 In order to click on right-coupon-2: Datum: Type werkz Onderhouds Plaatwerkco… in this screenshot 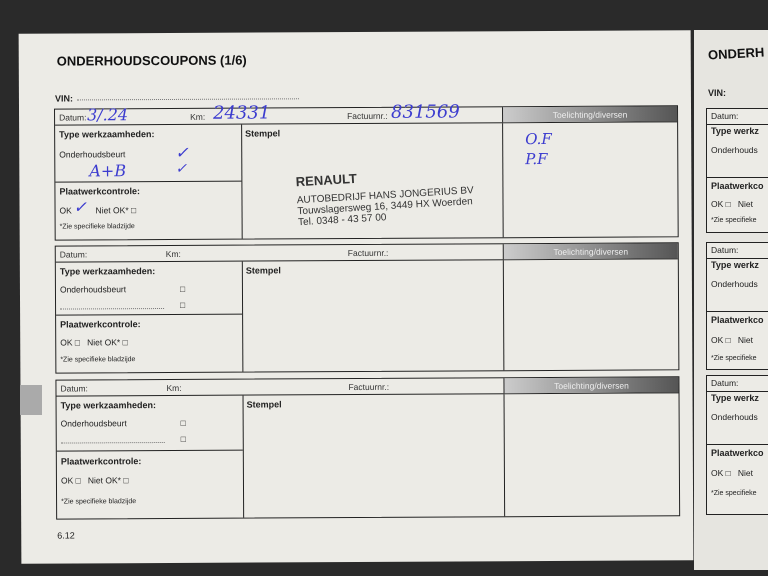, I will do `click(737, 306)`.